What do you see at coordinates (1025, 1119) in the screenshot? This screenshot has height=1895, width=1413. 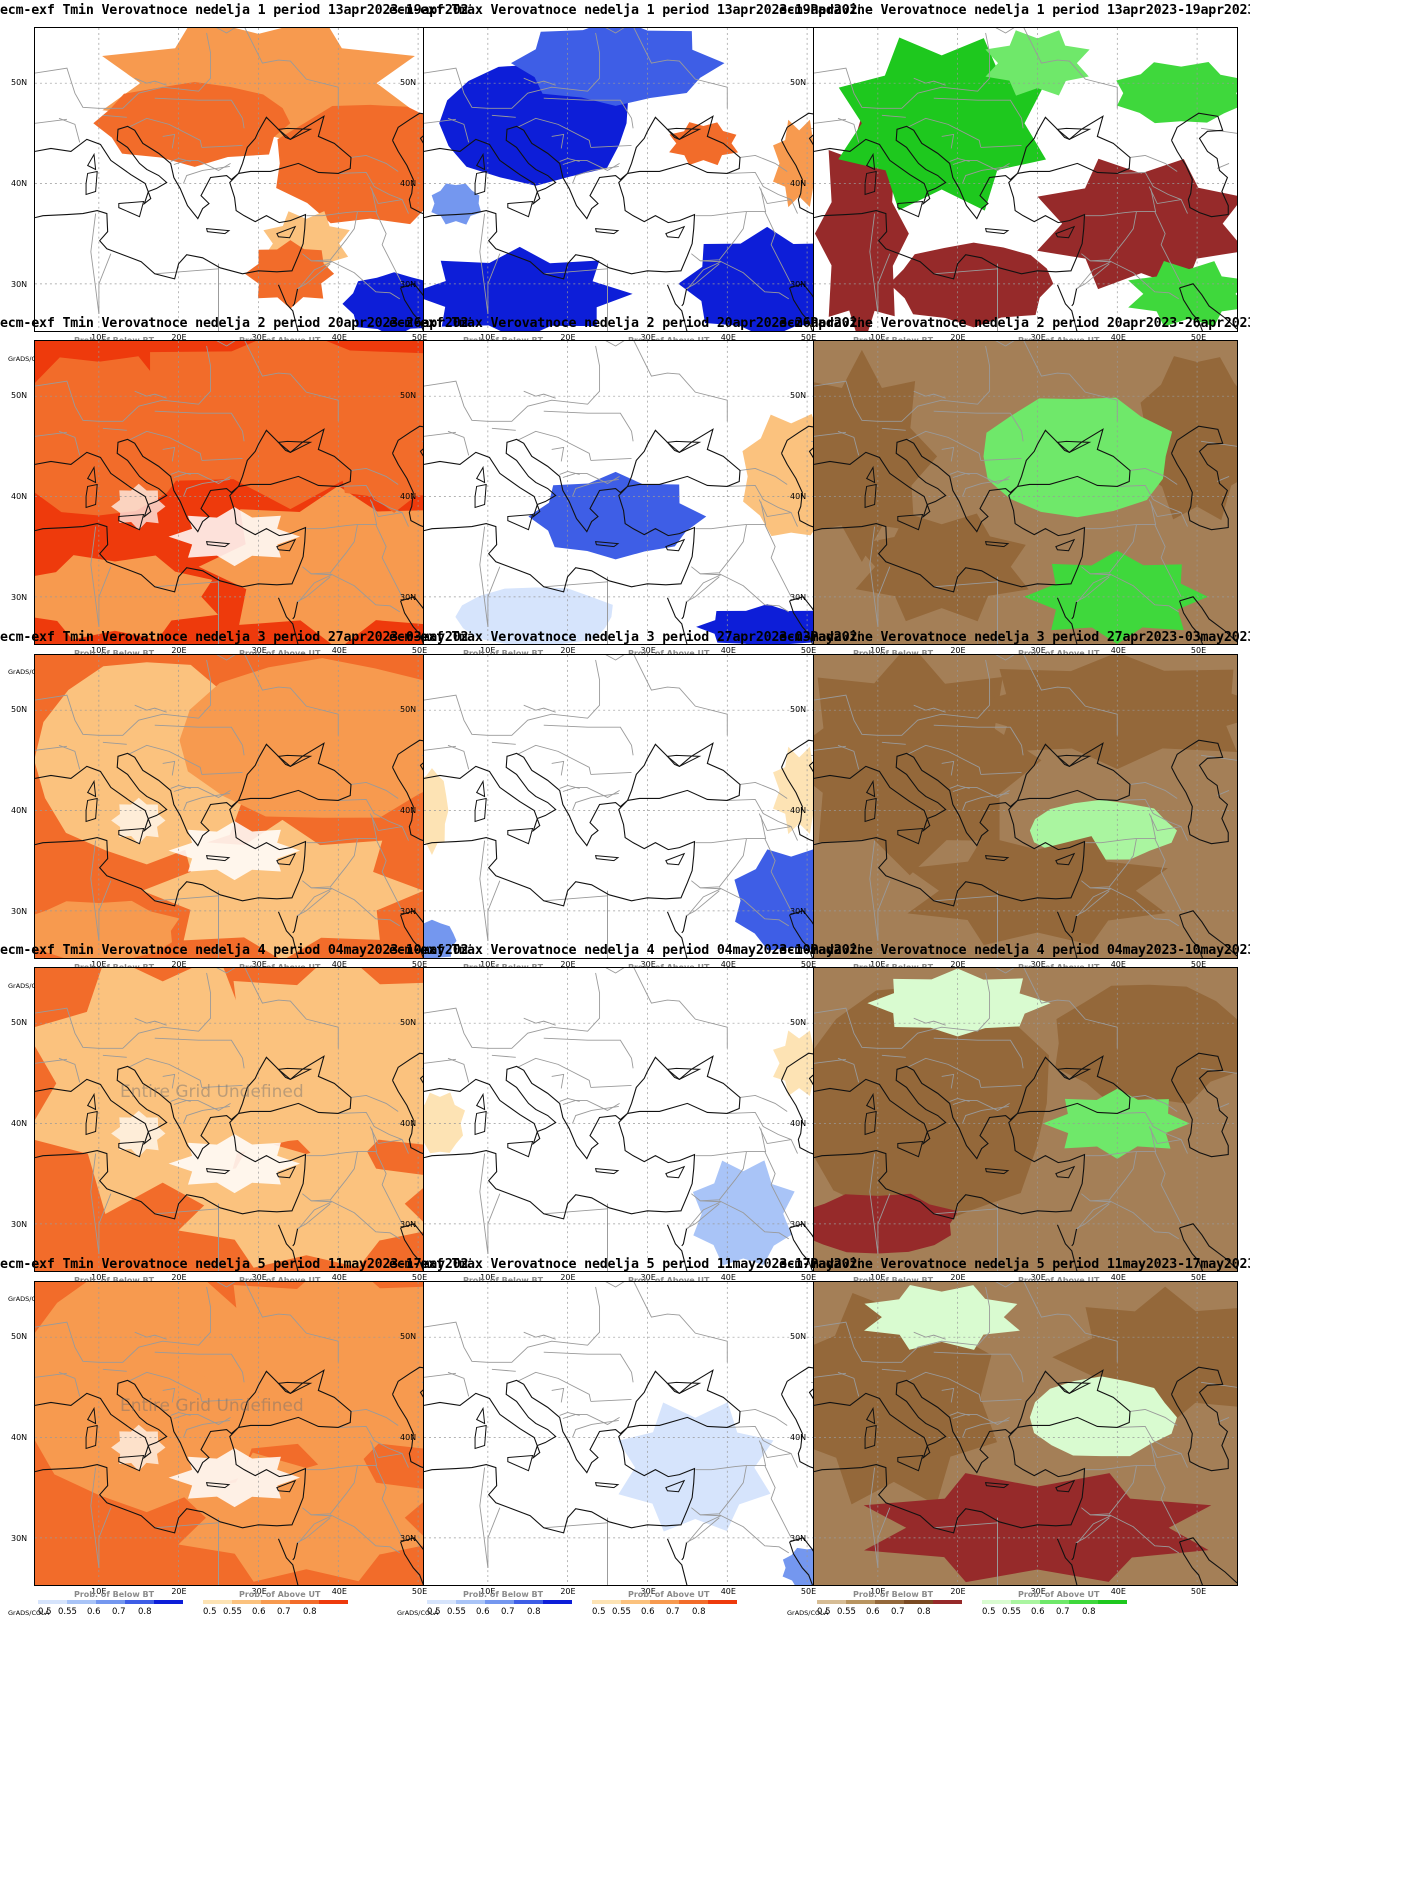 I see `probability-map` at bounding box center [1025, 1119].